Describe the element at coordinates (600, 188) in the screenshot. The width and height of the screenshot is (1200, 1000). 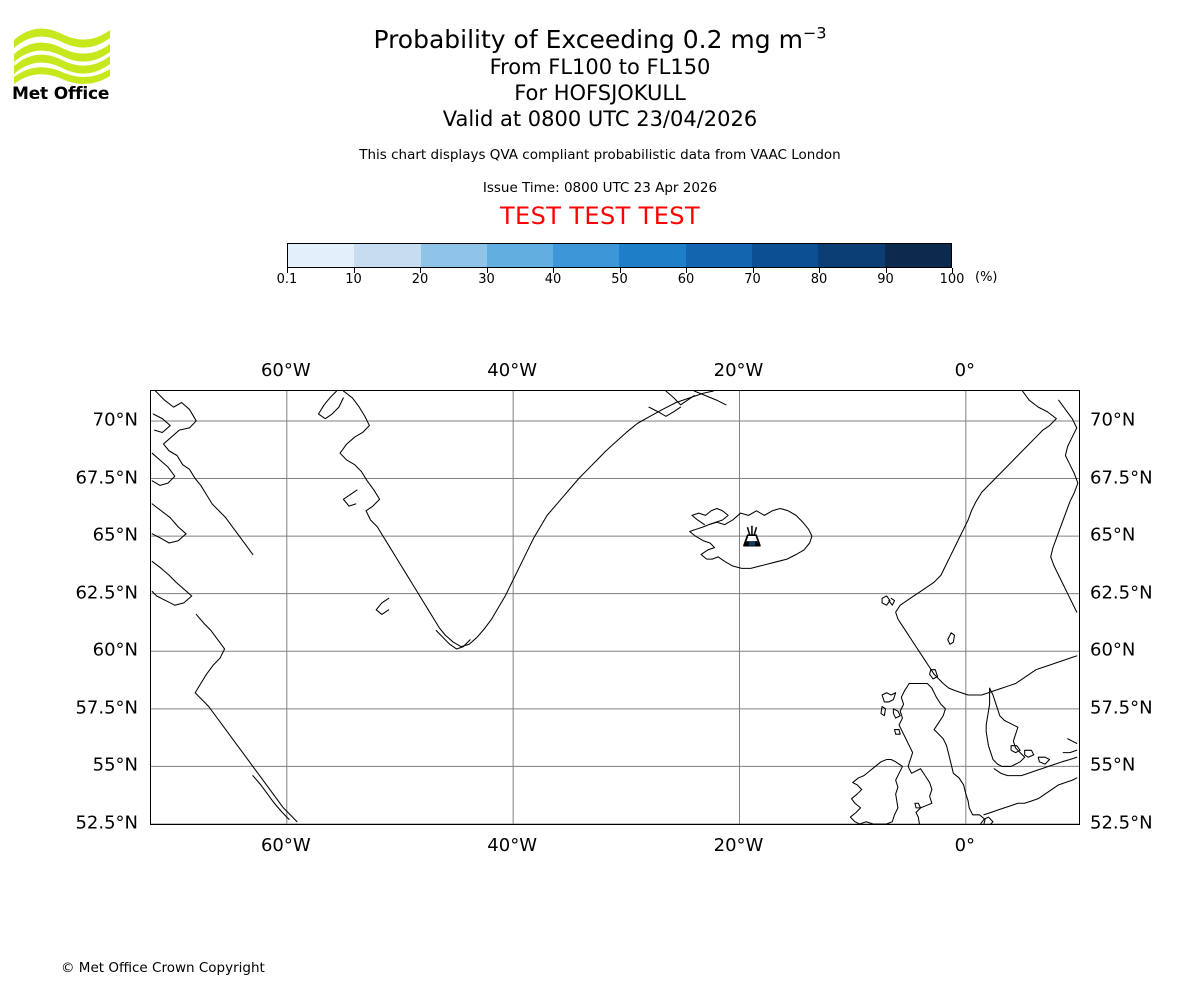
I see `issue-time-label: Issue Time: 0800 UTC 23 Apr 2026` at that location.